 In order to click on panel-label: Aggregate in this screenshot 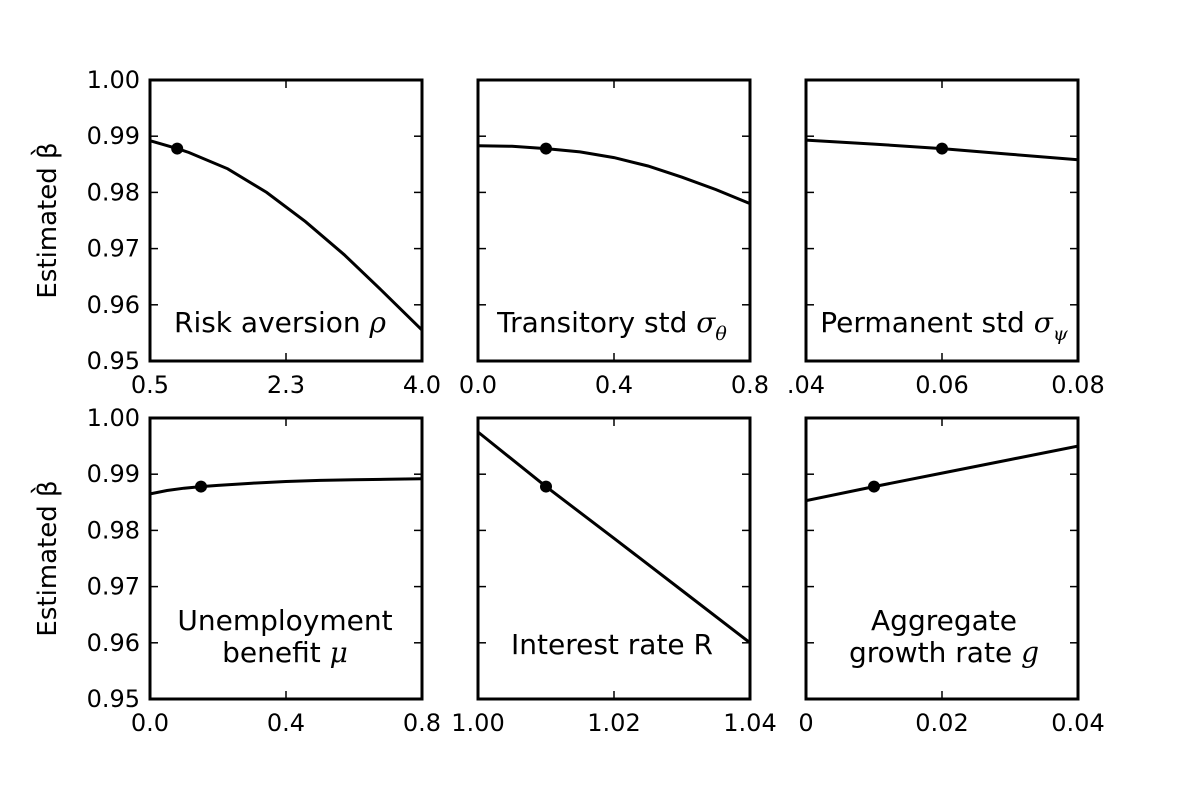, I will do `click(944, 620)`.